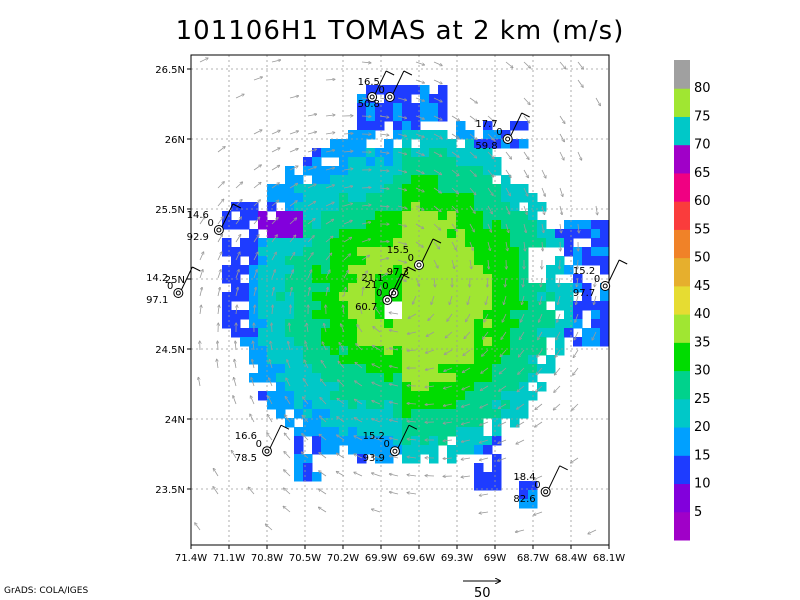 The image size is (800, 600). Describe the element at coordinates (387, 300) in the screenshot. I see `station-marker` at that location.